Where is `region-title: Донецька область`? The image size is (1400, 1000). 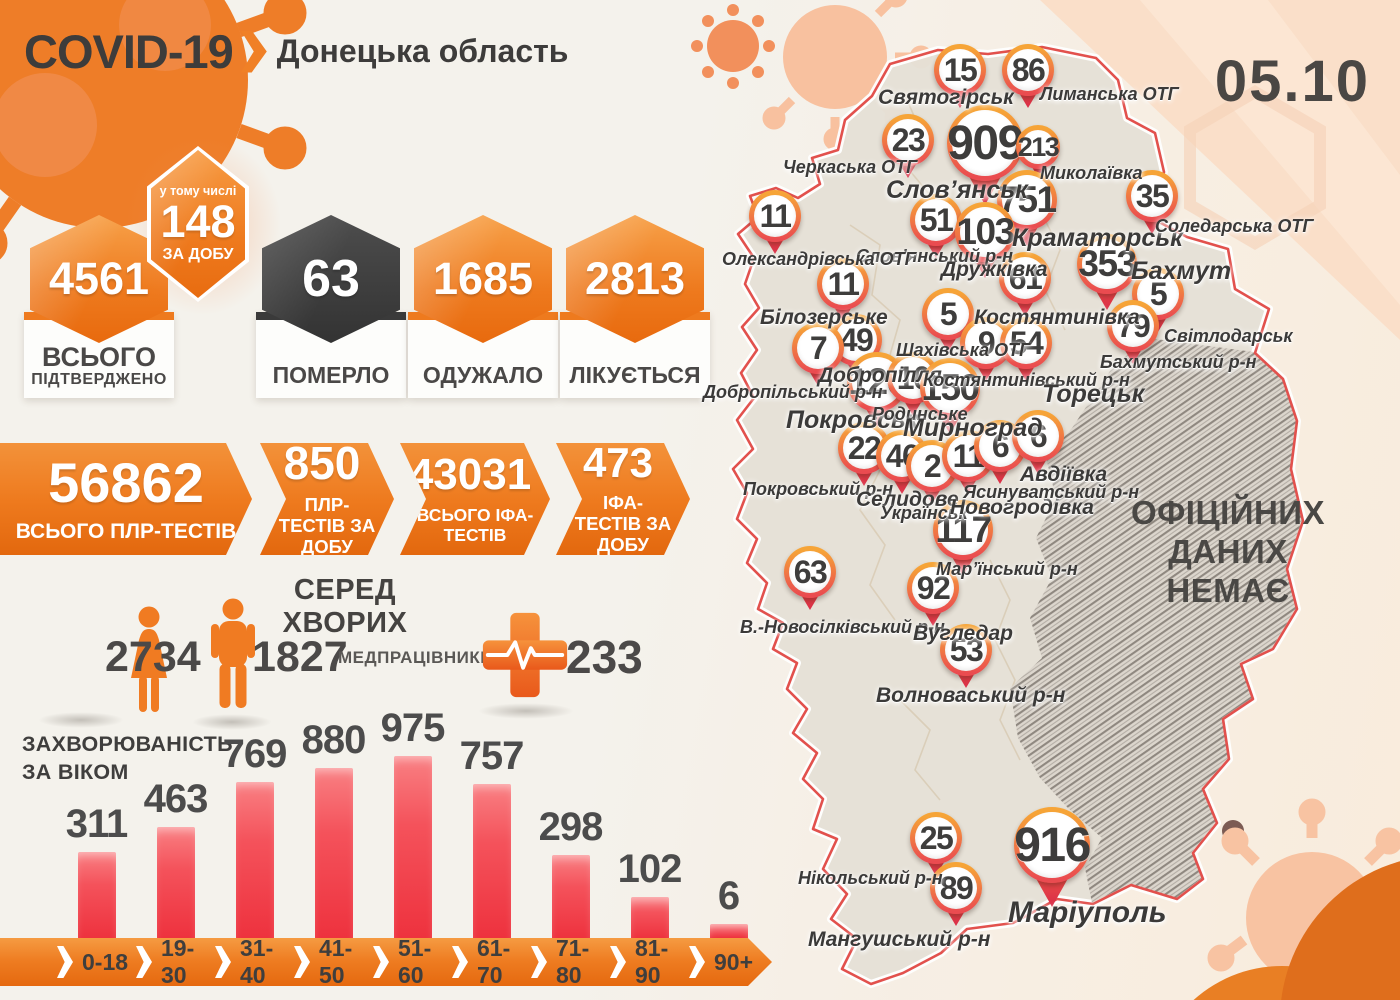 region-title: Донецька область is located at coordinates (422, 51).